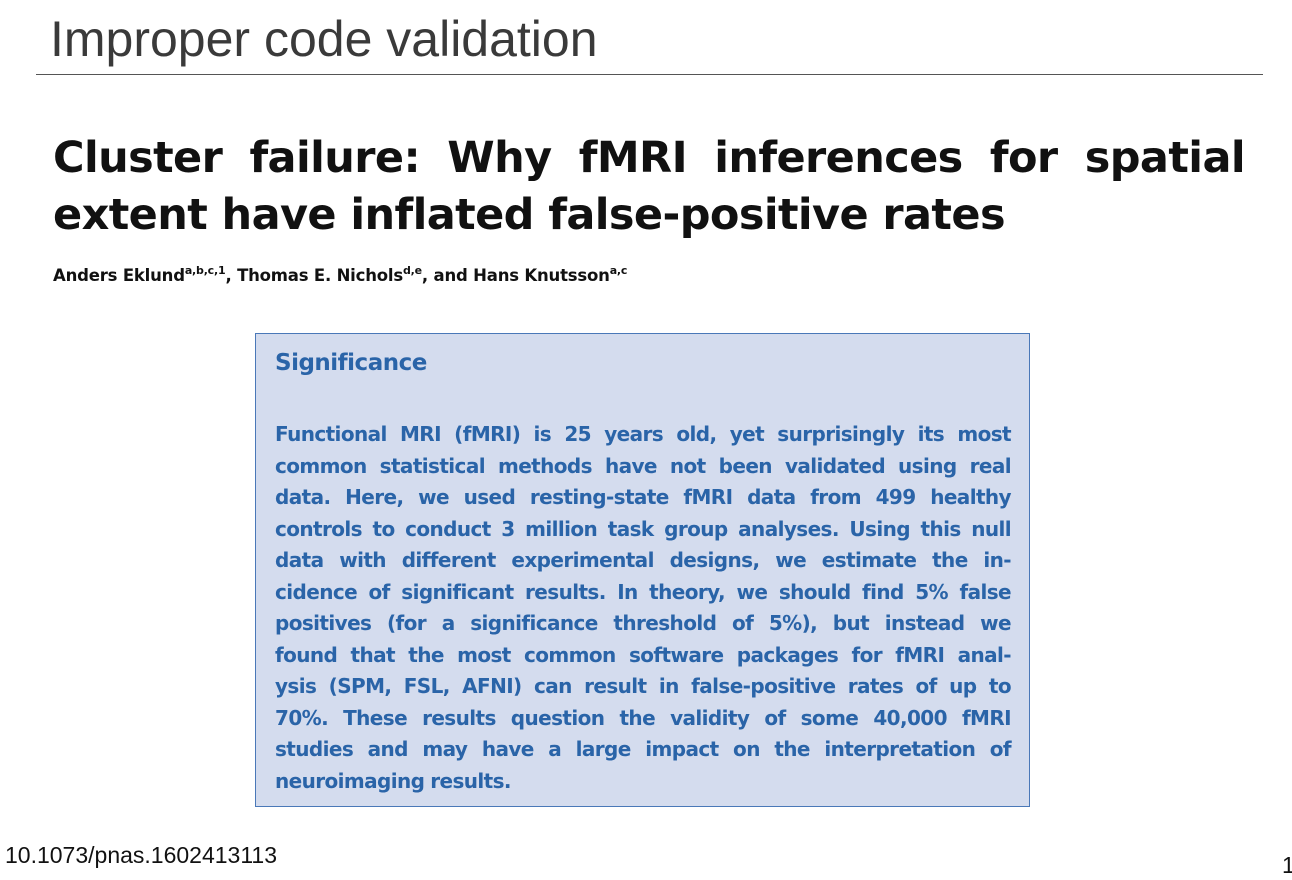 This screenshot has height=880, width=1292. What do you see at coordinates (1287, 865) in the screenshot?
I see `page-number: 1` at bounding box center [1287, 865].